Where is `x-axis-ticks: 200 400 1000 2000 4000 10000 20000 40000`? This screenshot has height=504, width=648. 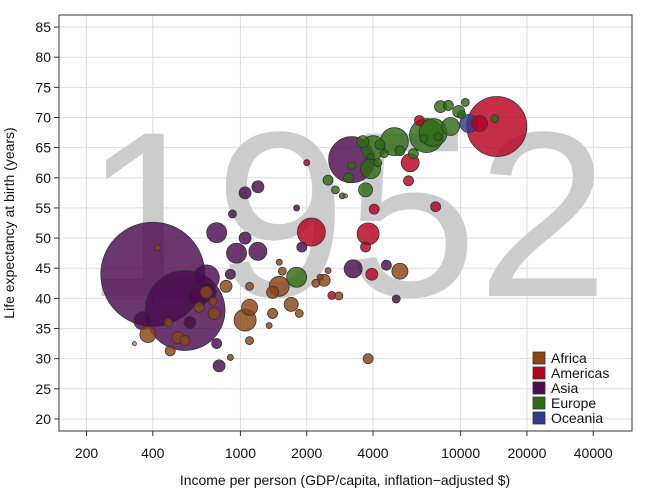 x-axis-ticks: 200 400 1000 2000 4000 10000 20000 40000 is located at coordinates (344, 446).